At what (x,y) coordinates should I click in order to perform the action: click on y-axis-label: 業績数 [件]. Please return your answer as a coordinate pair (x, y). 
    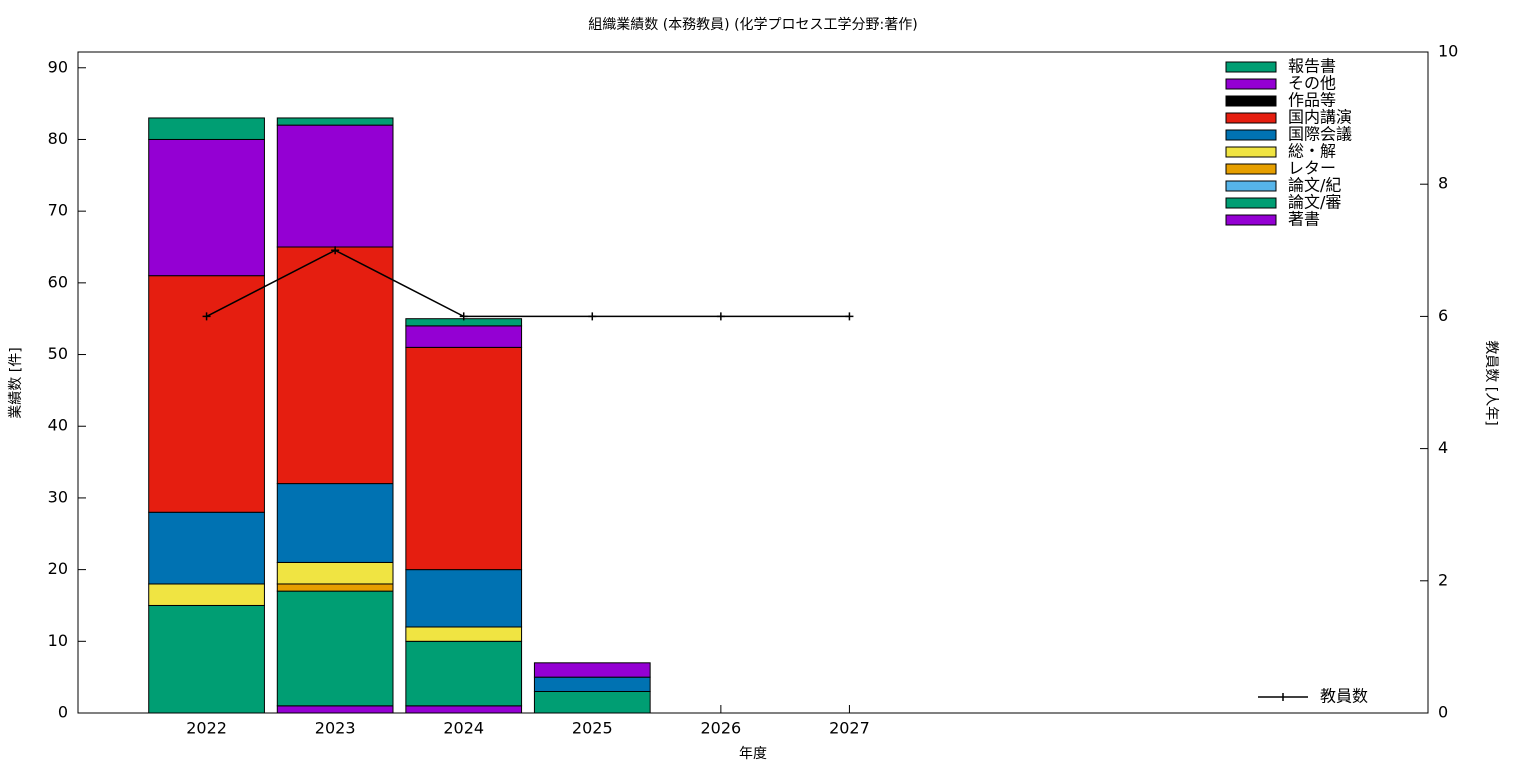
    Looking at the image, I should click on (16, 382).